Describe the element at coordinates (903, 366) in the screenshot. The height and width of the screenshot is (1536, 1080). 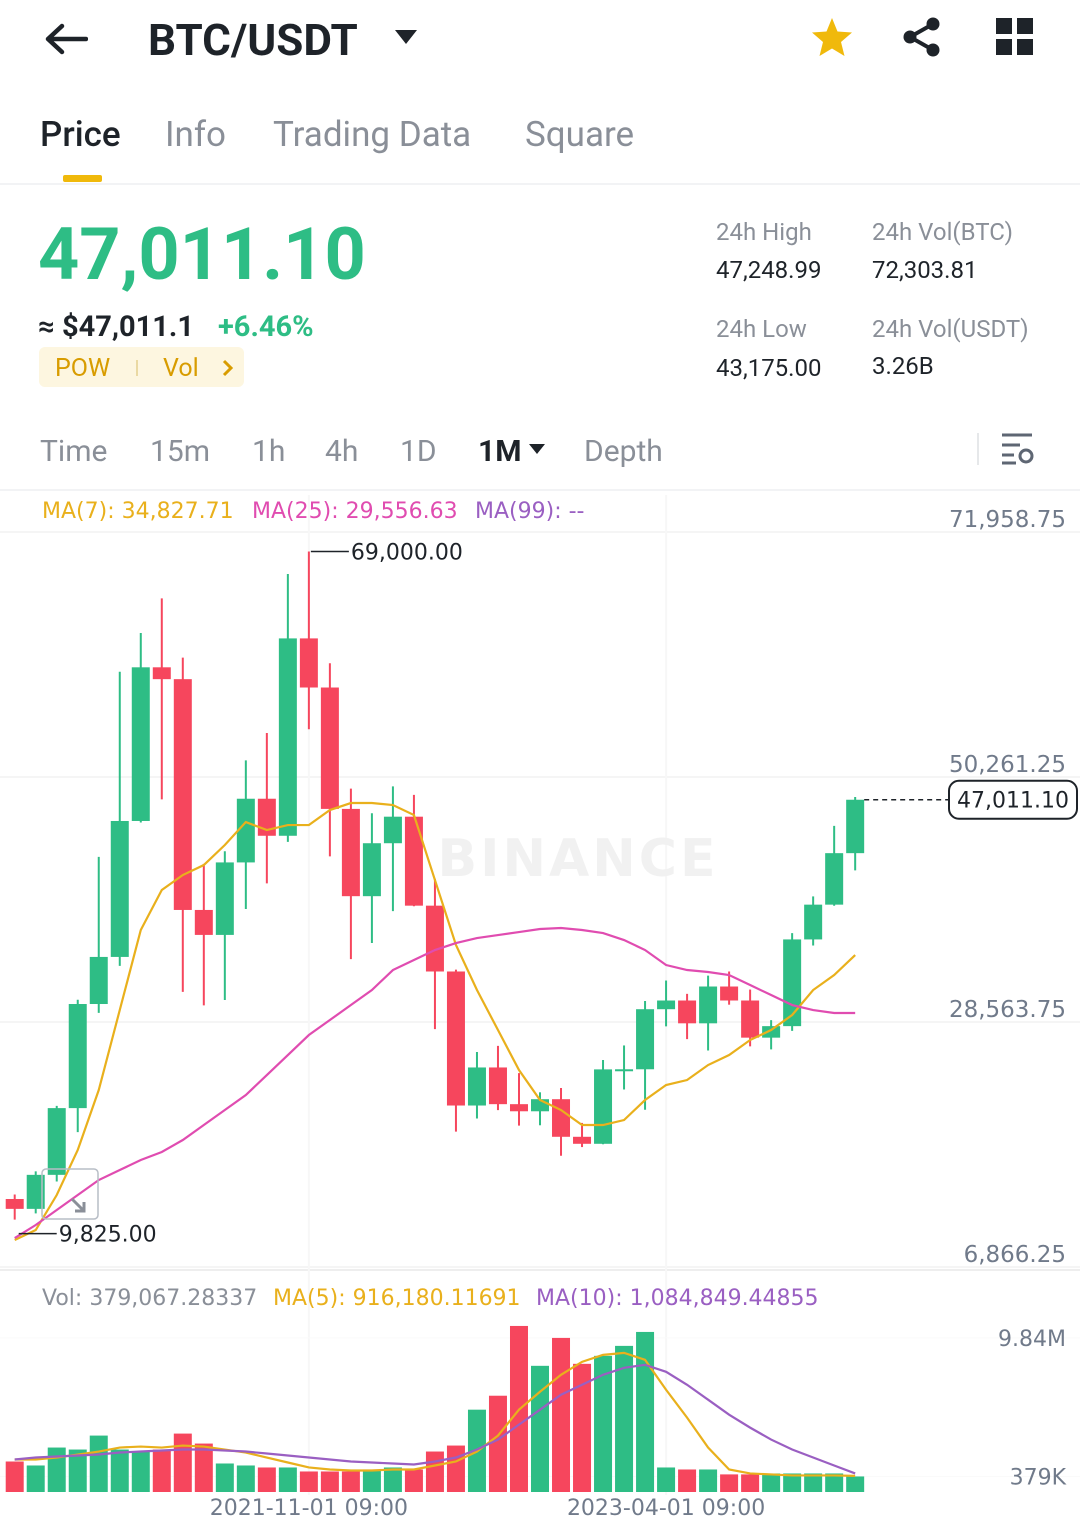
I see `stat-value: 3.26B` at that location.